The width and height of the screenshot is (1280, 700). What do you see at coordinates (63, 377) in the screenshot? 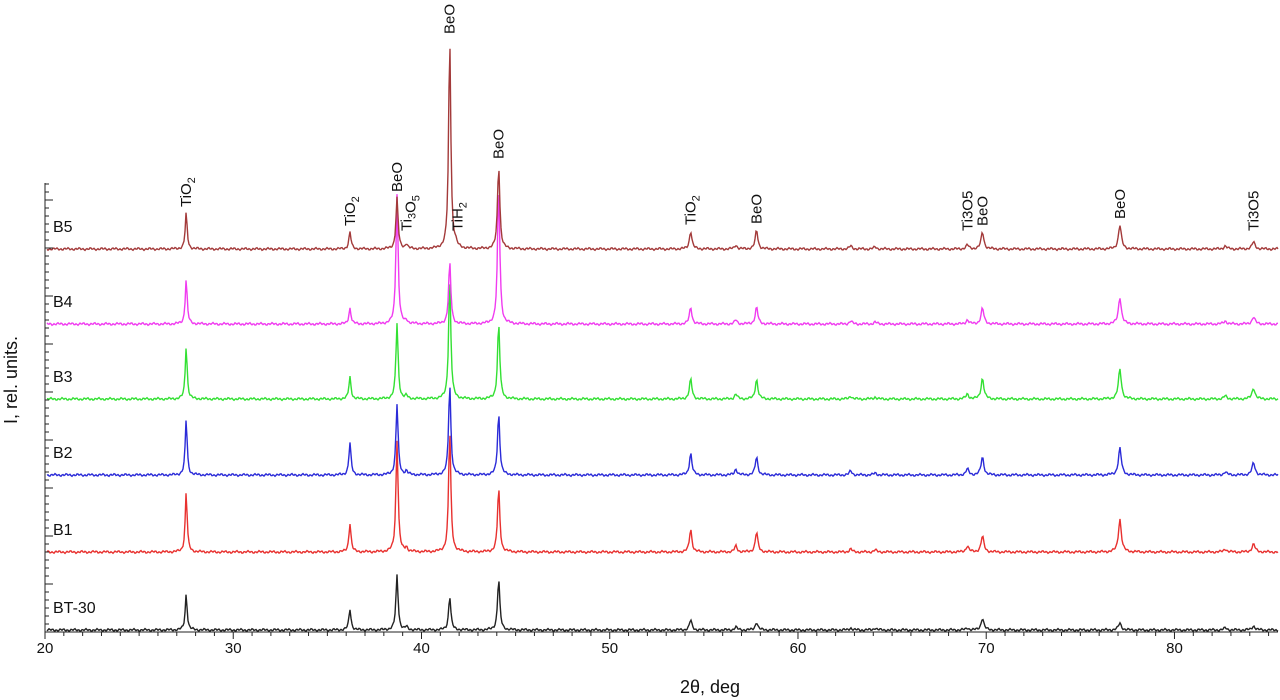
I see `series-label-b3: B3` at bounding box center [63, 377].